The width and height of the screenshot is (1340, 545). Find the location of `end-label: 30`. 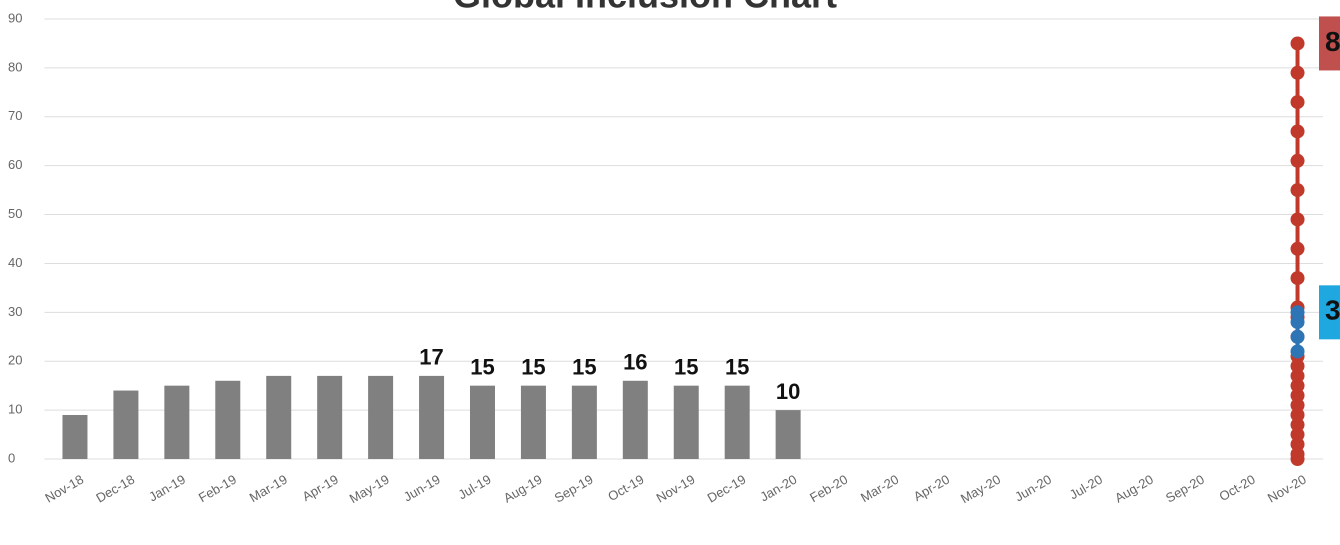

end-label: 30 is located at coordinates (1332, 310).